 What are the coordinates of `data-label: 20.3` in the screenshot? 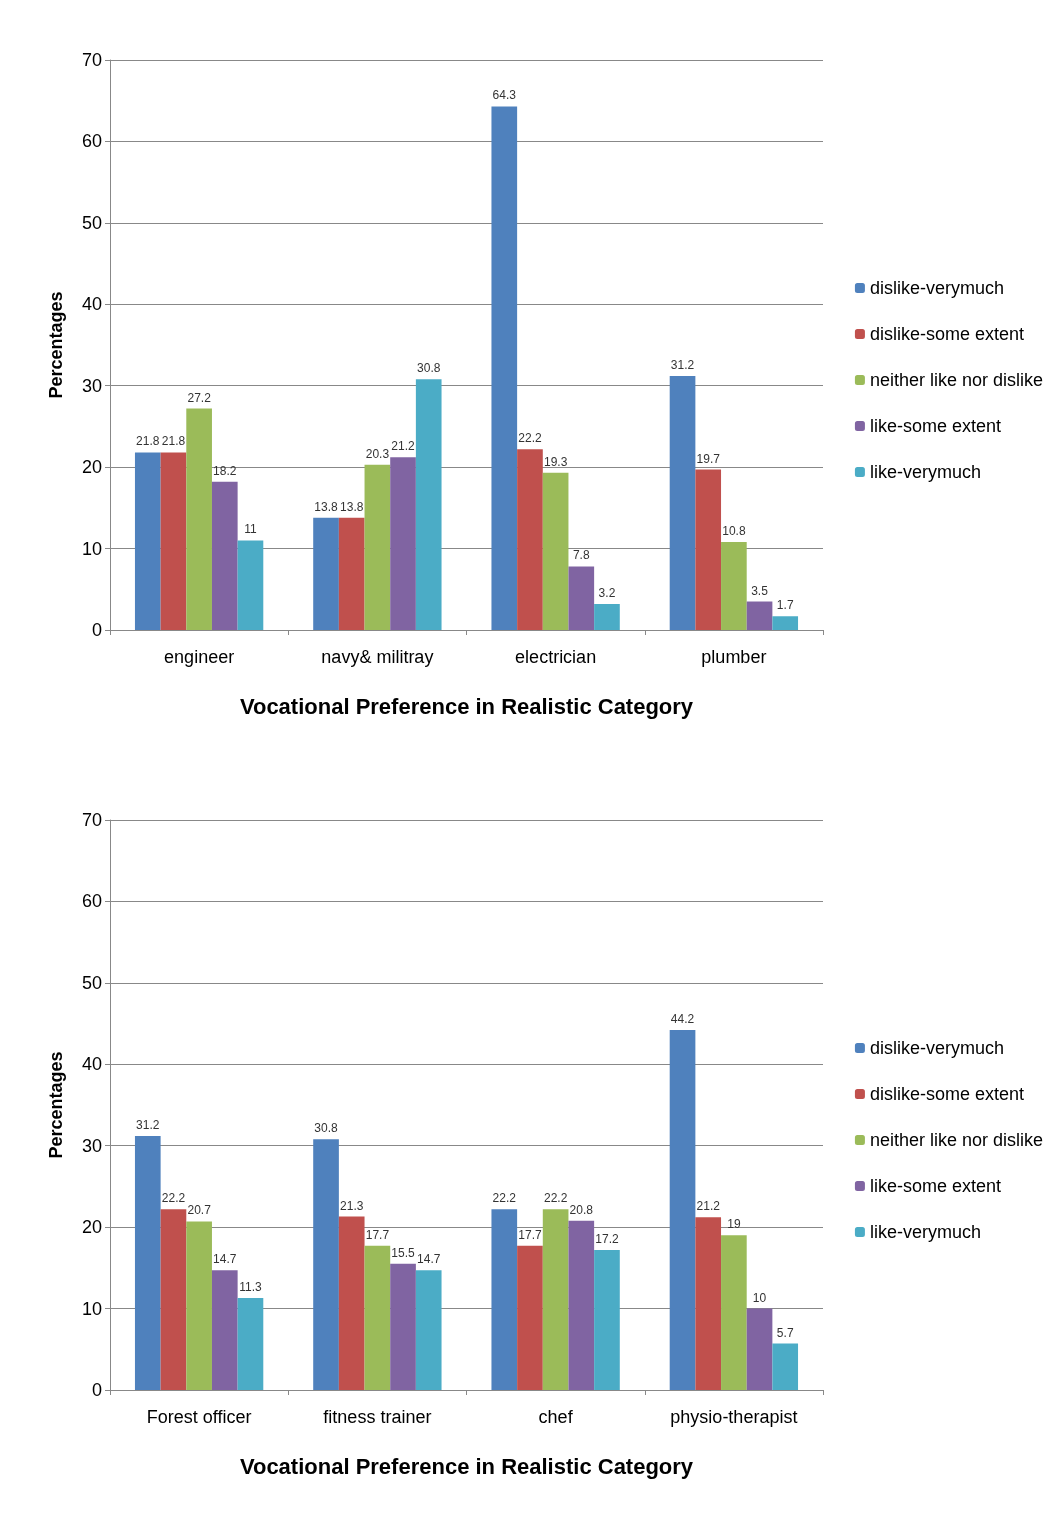 It's located at (377, 453).